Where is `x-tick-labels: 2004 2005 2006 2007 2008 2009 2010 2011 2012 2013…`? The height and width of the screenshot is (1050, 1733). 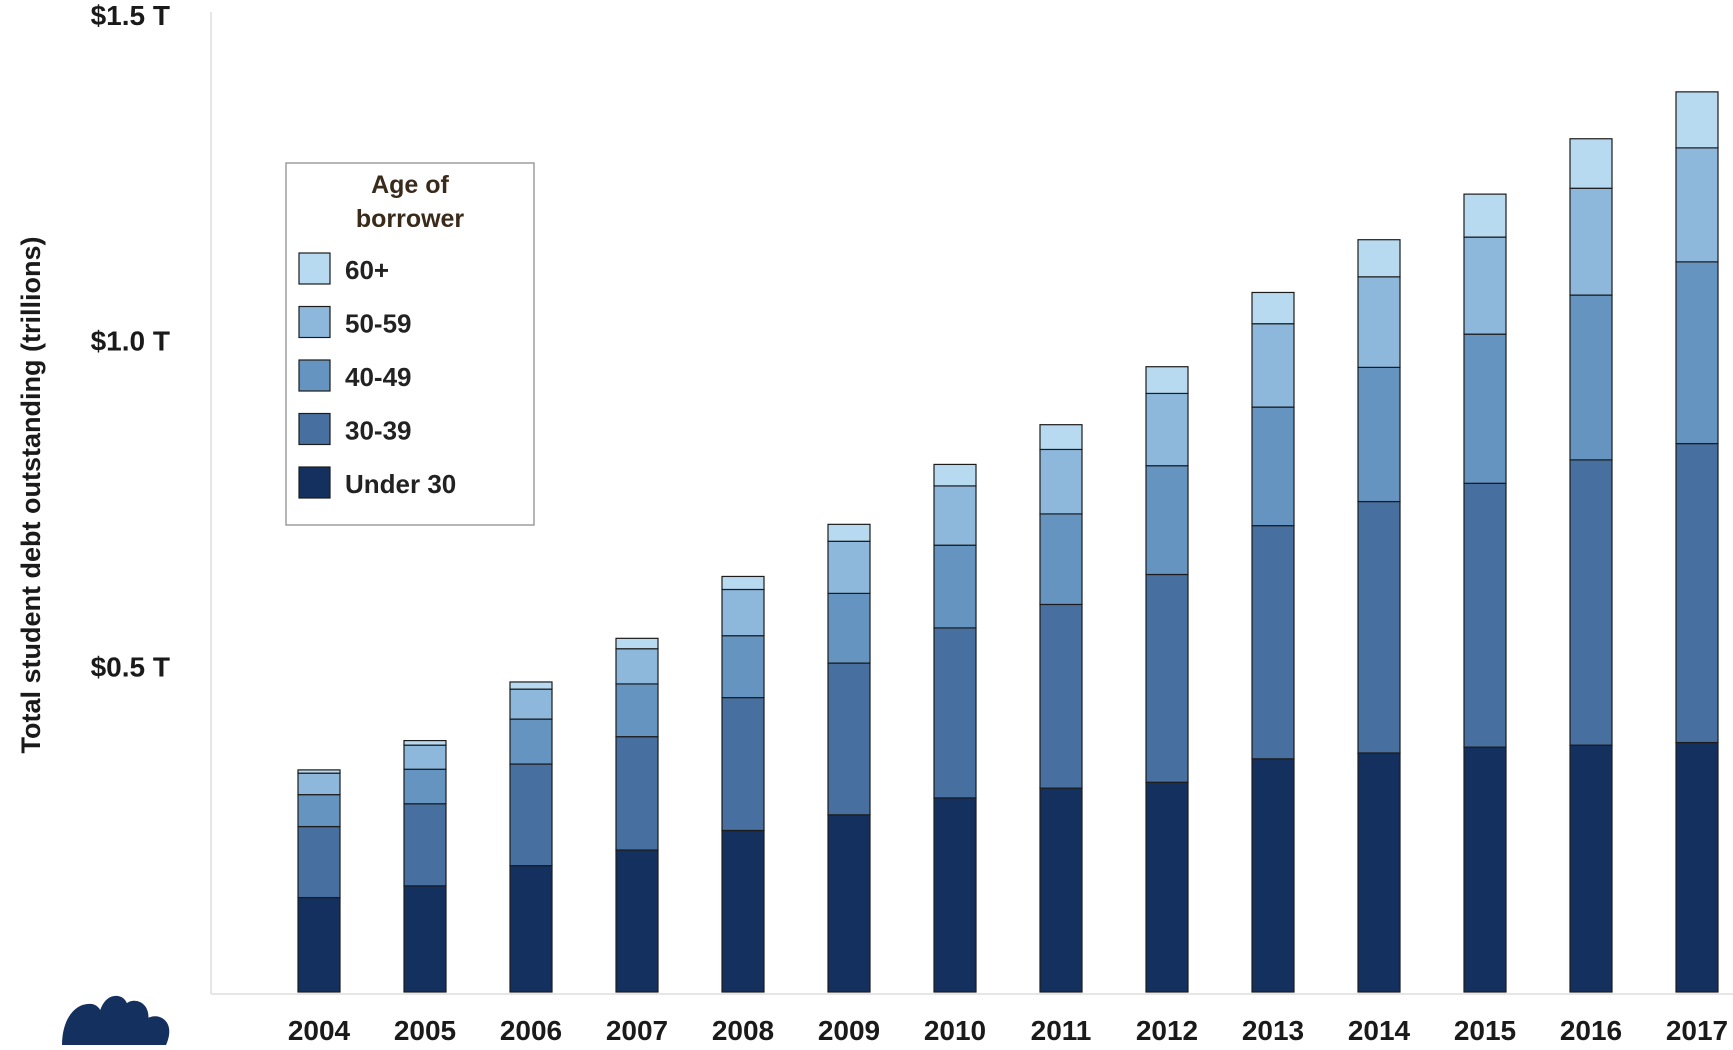
x-tick-labels: 2004 2005 2006 2007 2008 2009 2010 2011 2012 2013… is located at coordinates (1008, 1030).